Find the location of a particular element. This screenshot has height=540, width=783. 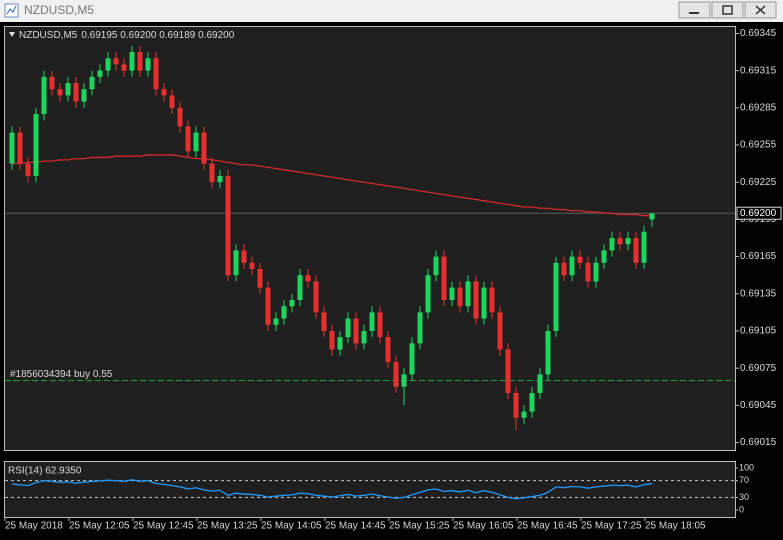

x-tick-label: 25 May 14:05 is located at coordinates (291, 526).